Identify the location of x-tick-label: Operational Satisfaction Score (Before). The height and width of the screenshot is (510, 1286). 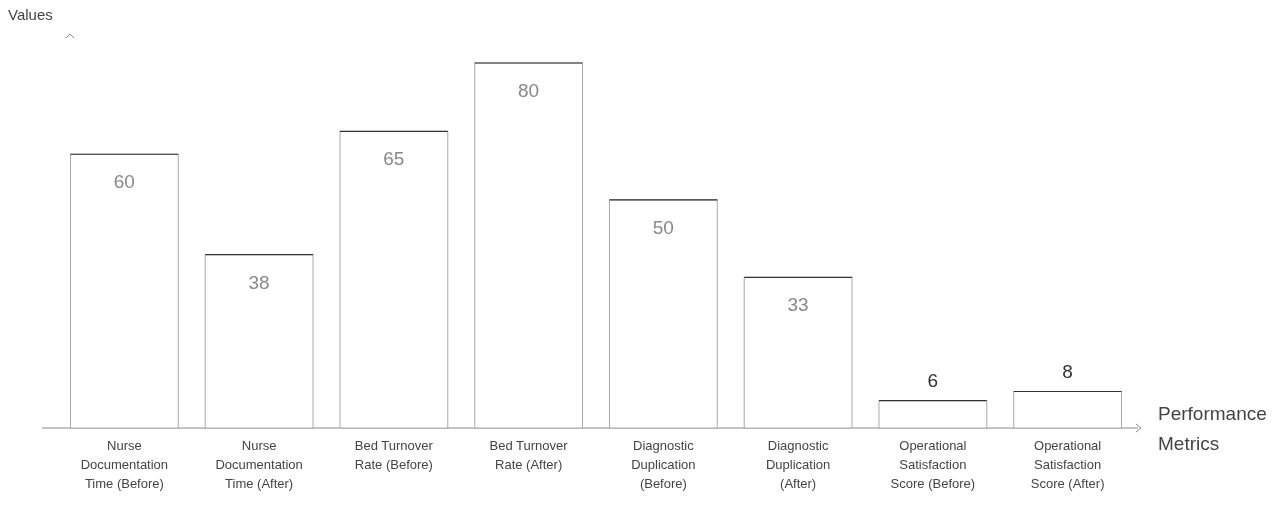
(933, 464).